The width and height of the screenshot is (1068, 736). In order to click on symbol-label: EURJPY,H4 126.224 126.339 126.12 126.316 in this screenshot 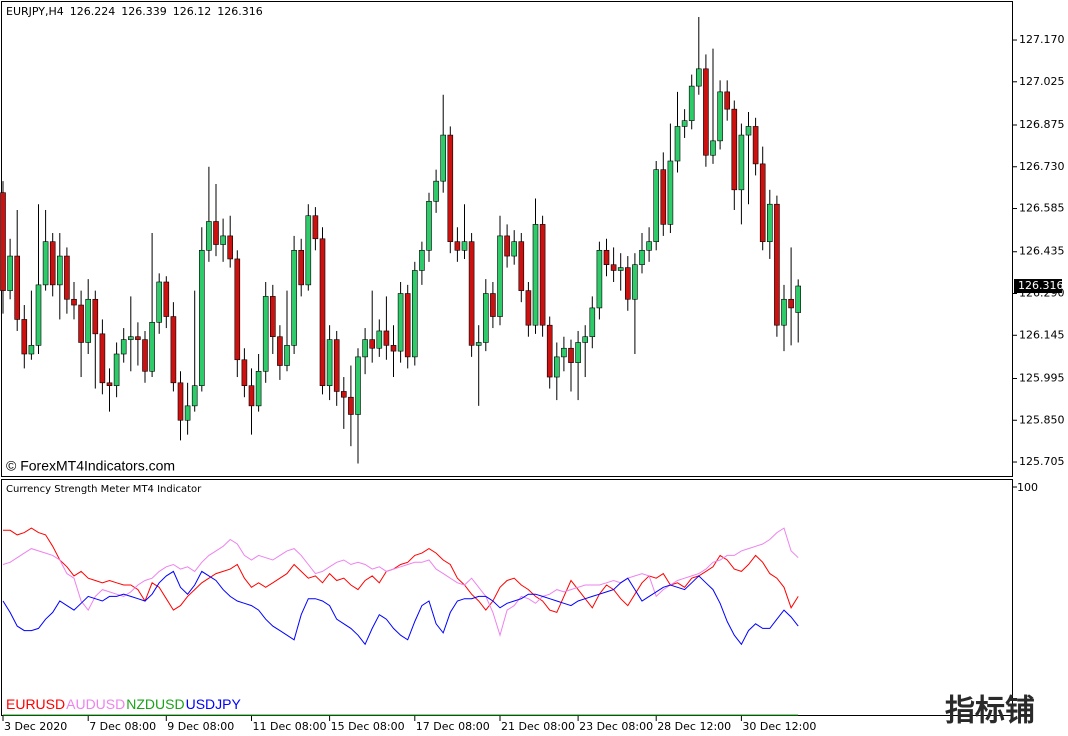, I will do `click(134, 11)`.